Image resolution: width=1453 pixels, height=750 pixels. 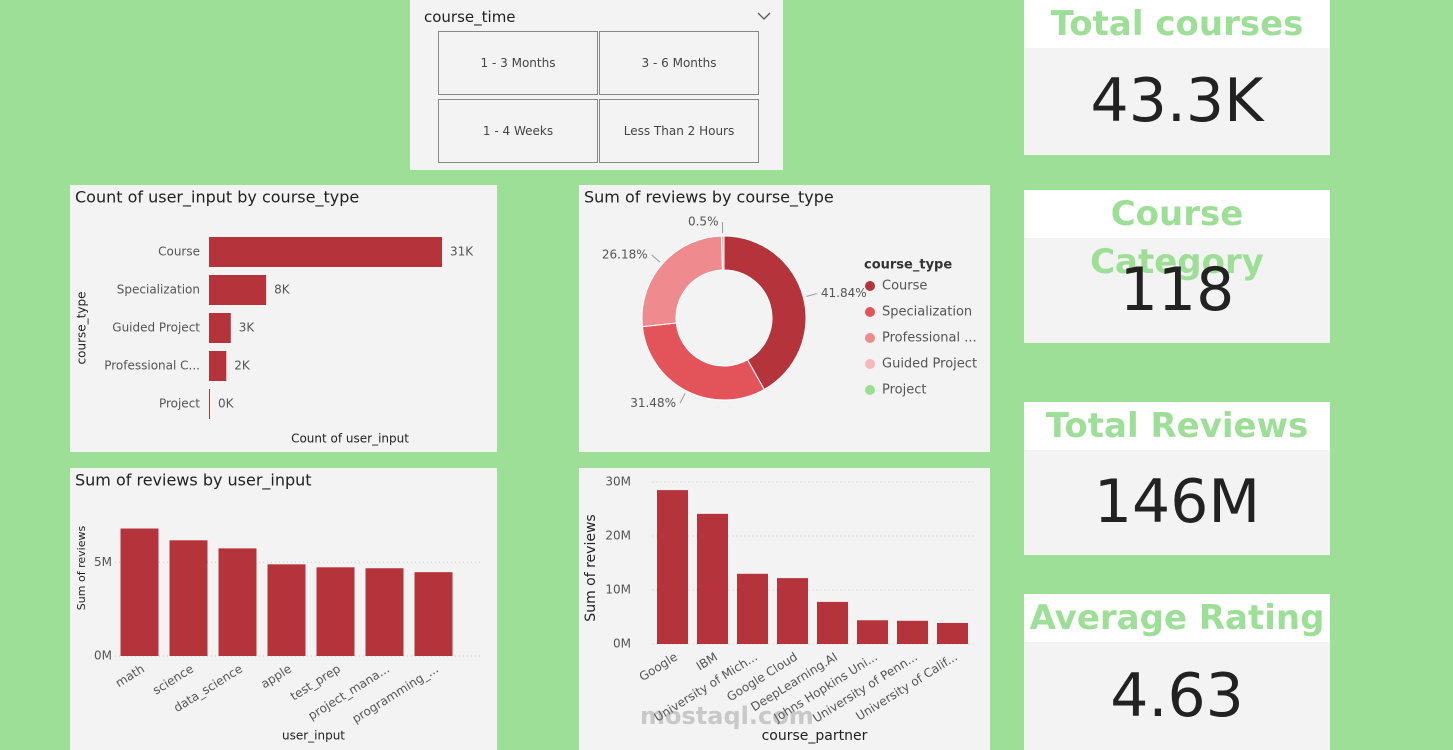 What do you see at coordinates (1177, 426) in the screenshot?
I see `card-title: Total Reviews` at bounding box center [1177, 426].